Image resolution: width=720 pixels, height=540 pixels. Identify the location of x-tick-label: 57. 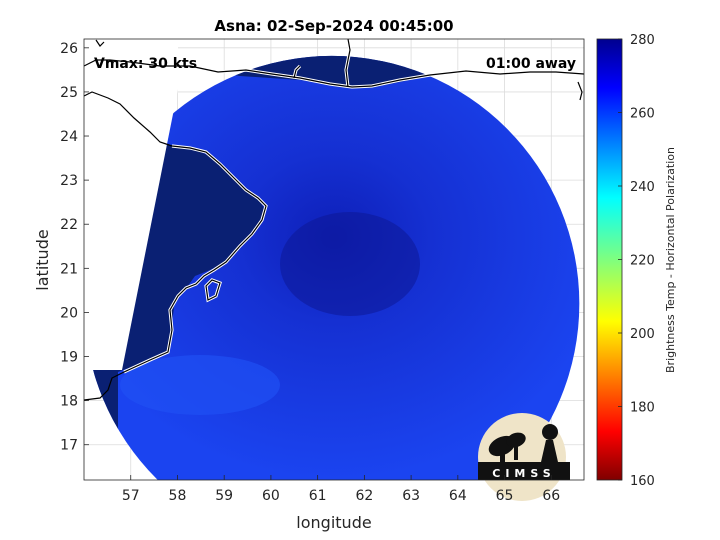
(131, 496).